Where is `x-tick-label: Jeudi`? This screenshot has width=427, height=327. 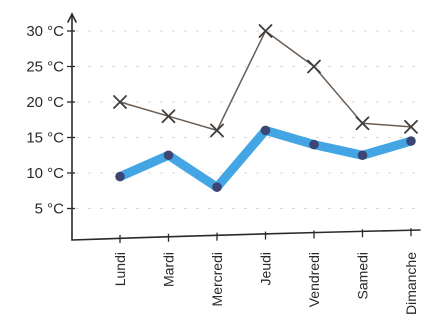
x-tick-label: Jeudi is located at coordinates (266, 268).